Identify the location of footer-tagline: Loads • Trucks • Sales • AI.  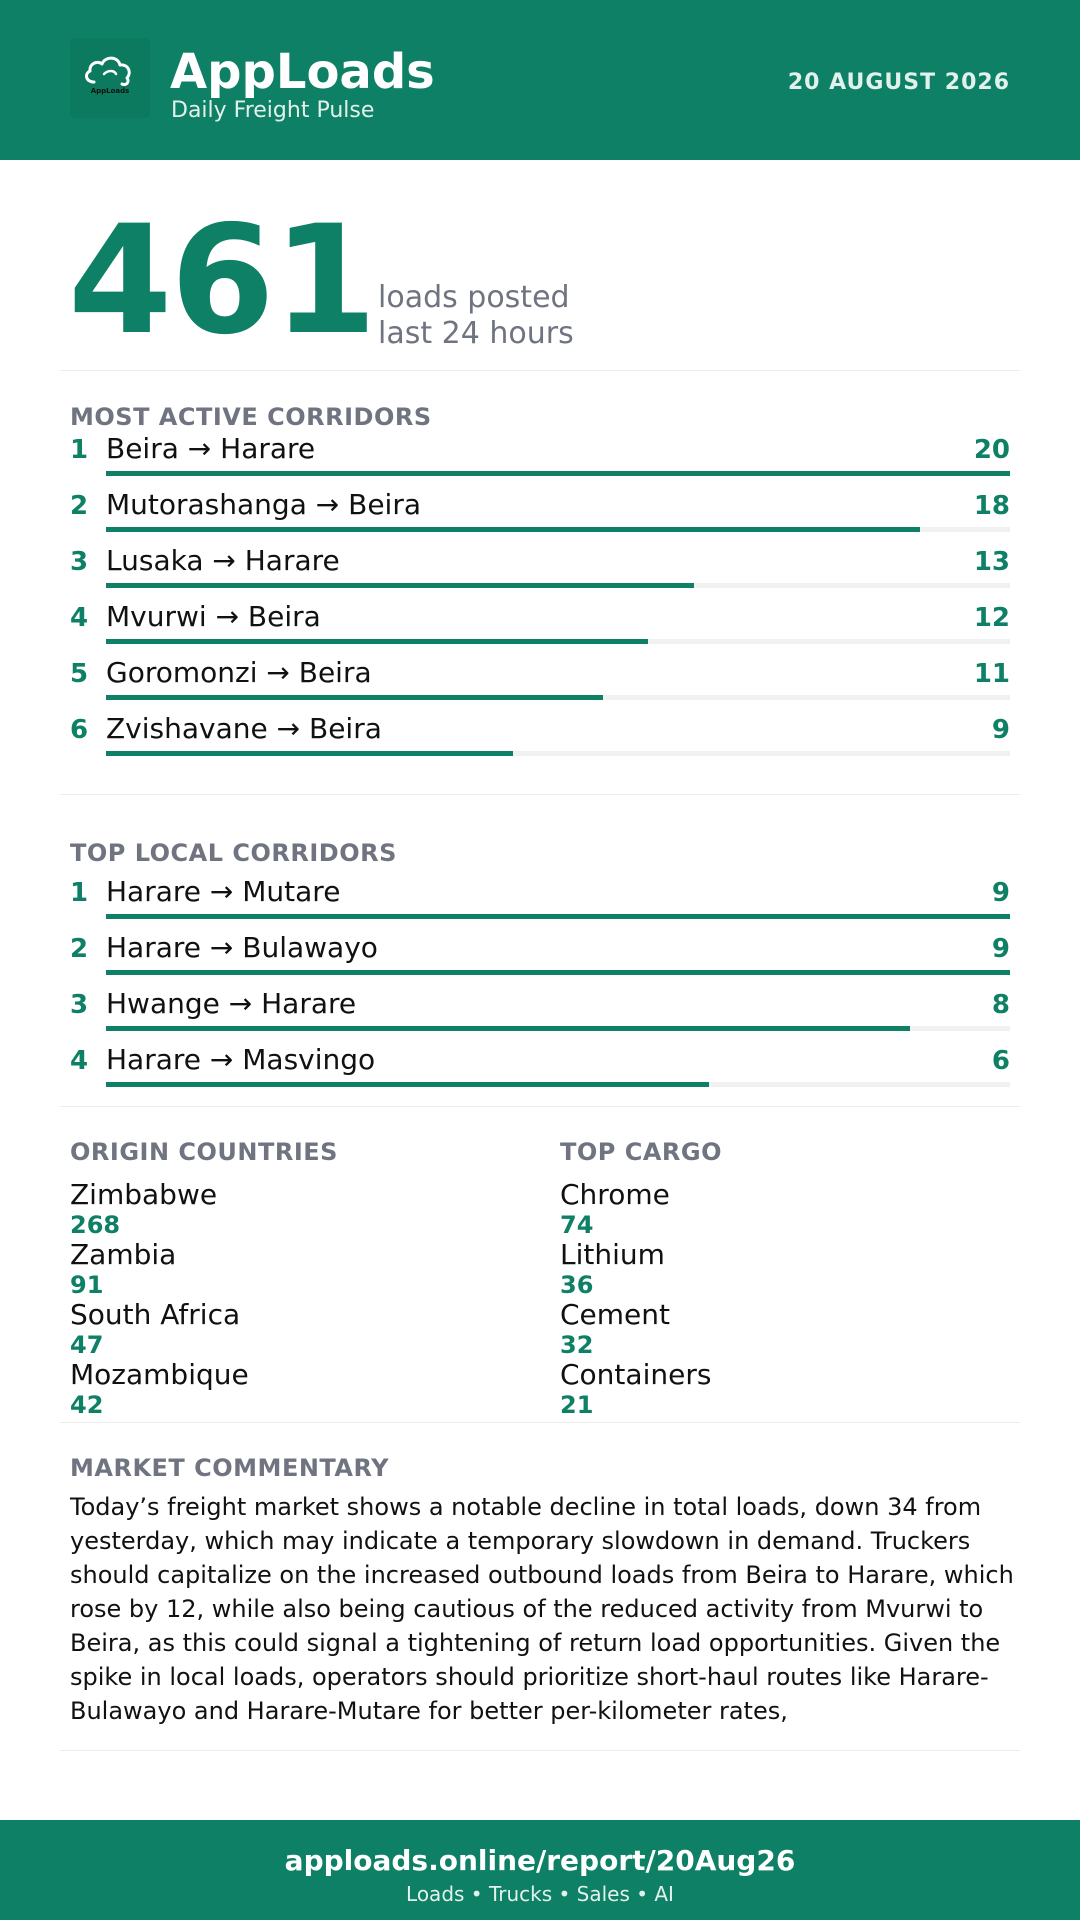
(540, 1894).